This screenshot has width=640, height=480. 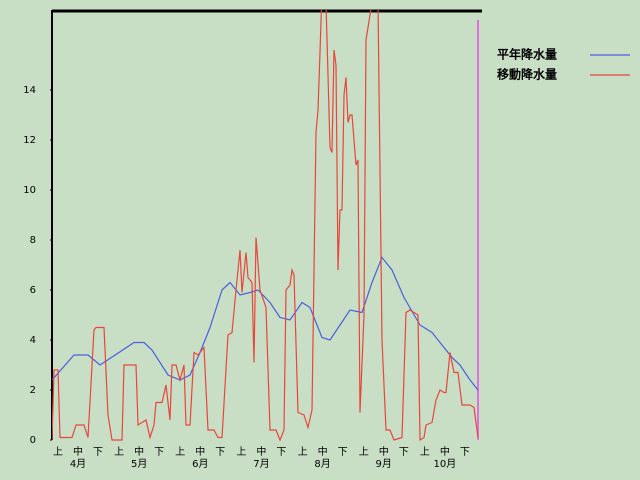 I want to click on y-tick-label: 10, so click(x=29, y=190).